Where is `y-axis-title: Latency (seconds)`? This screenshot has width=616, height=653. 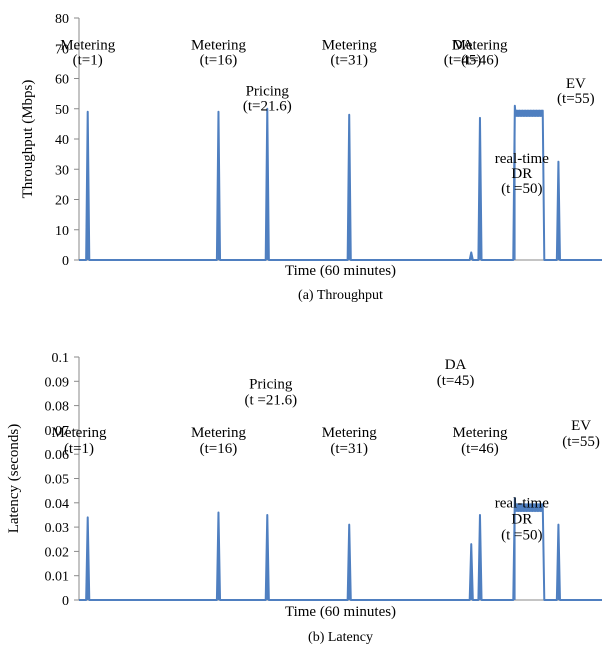
y-axis-title: Latency (seconds) is located at coordinates (14, 479).